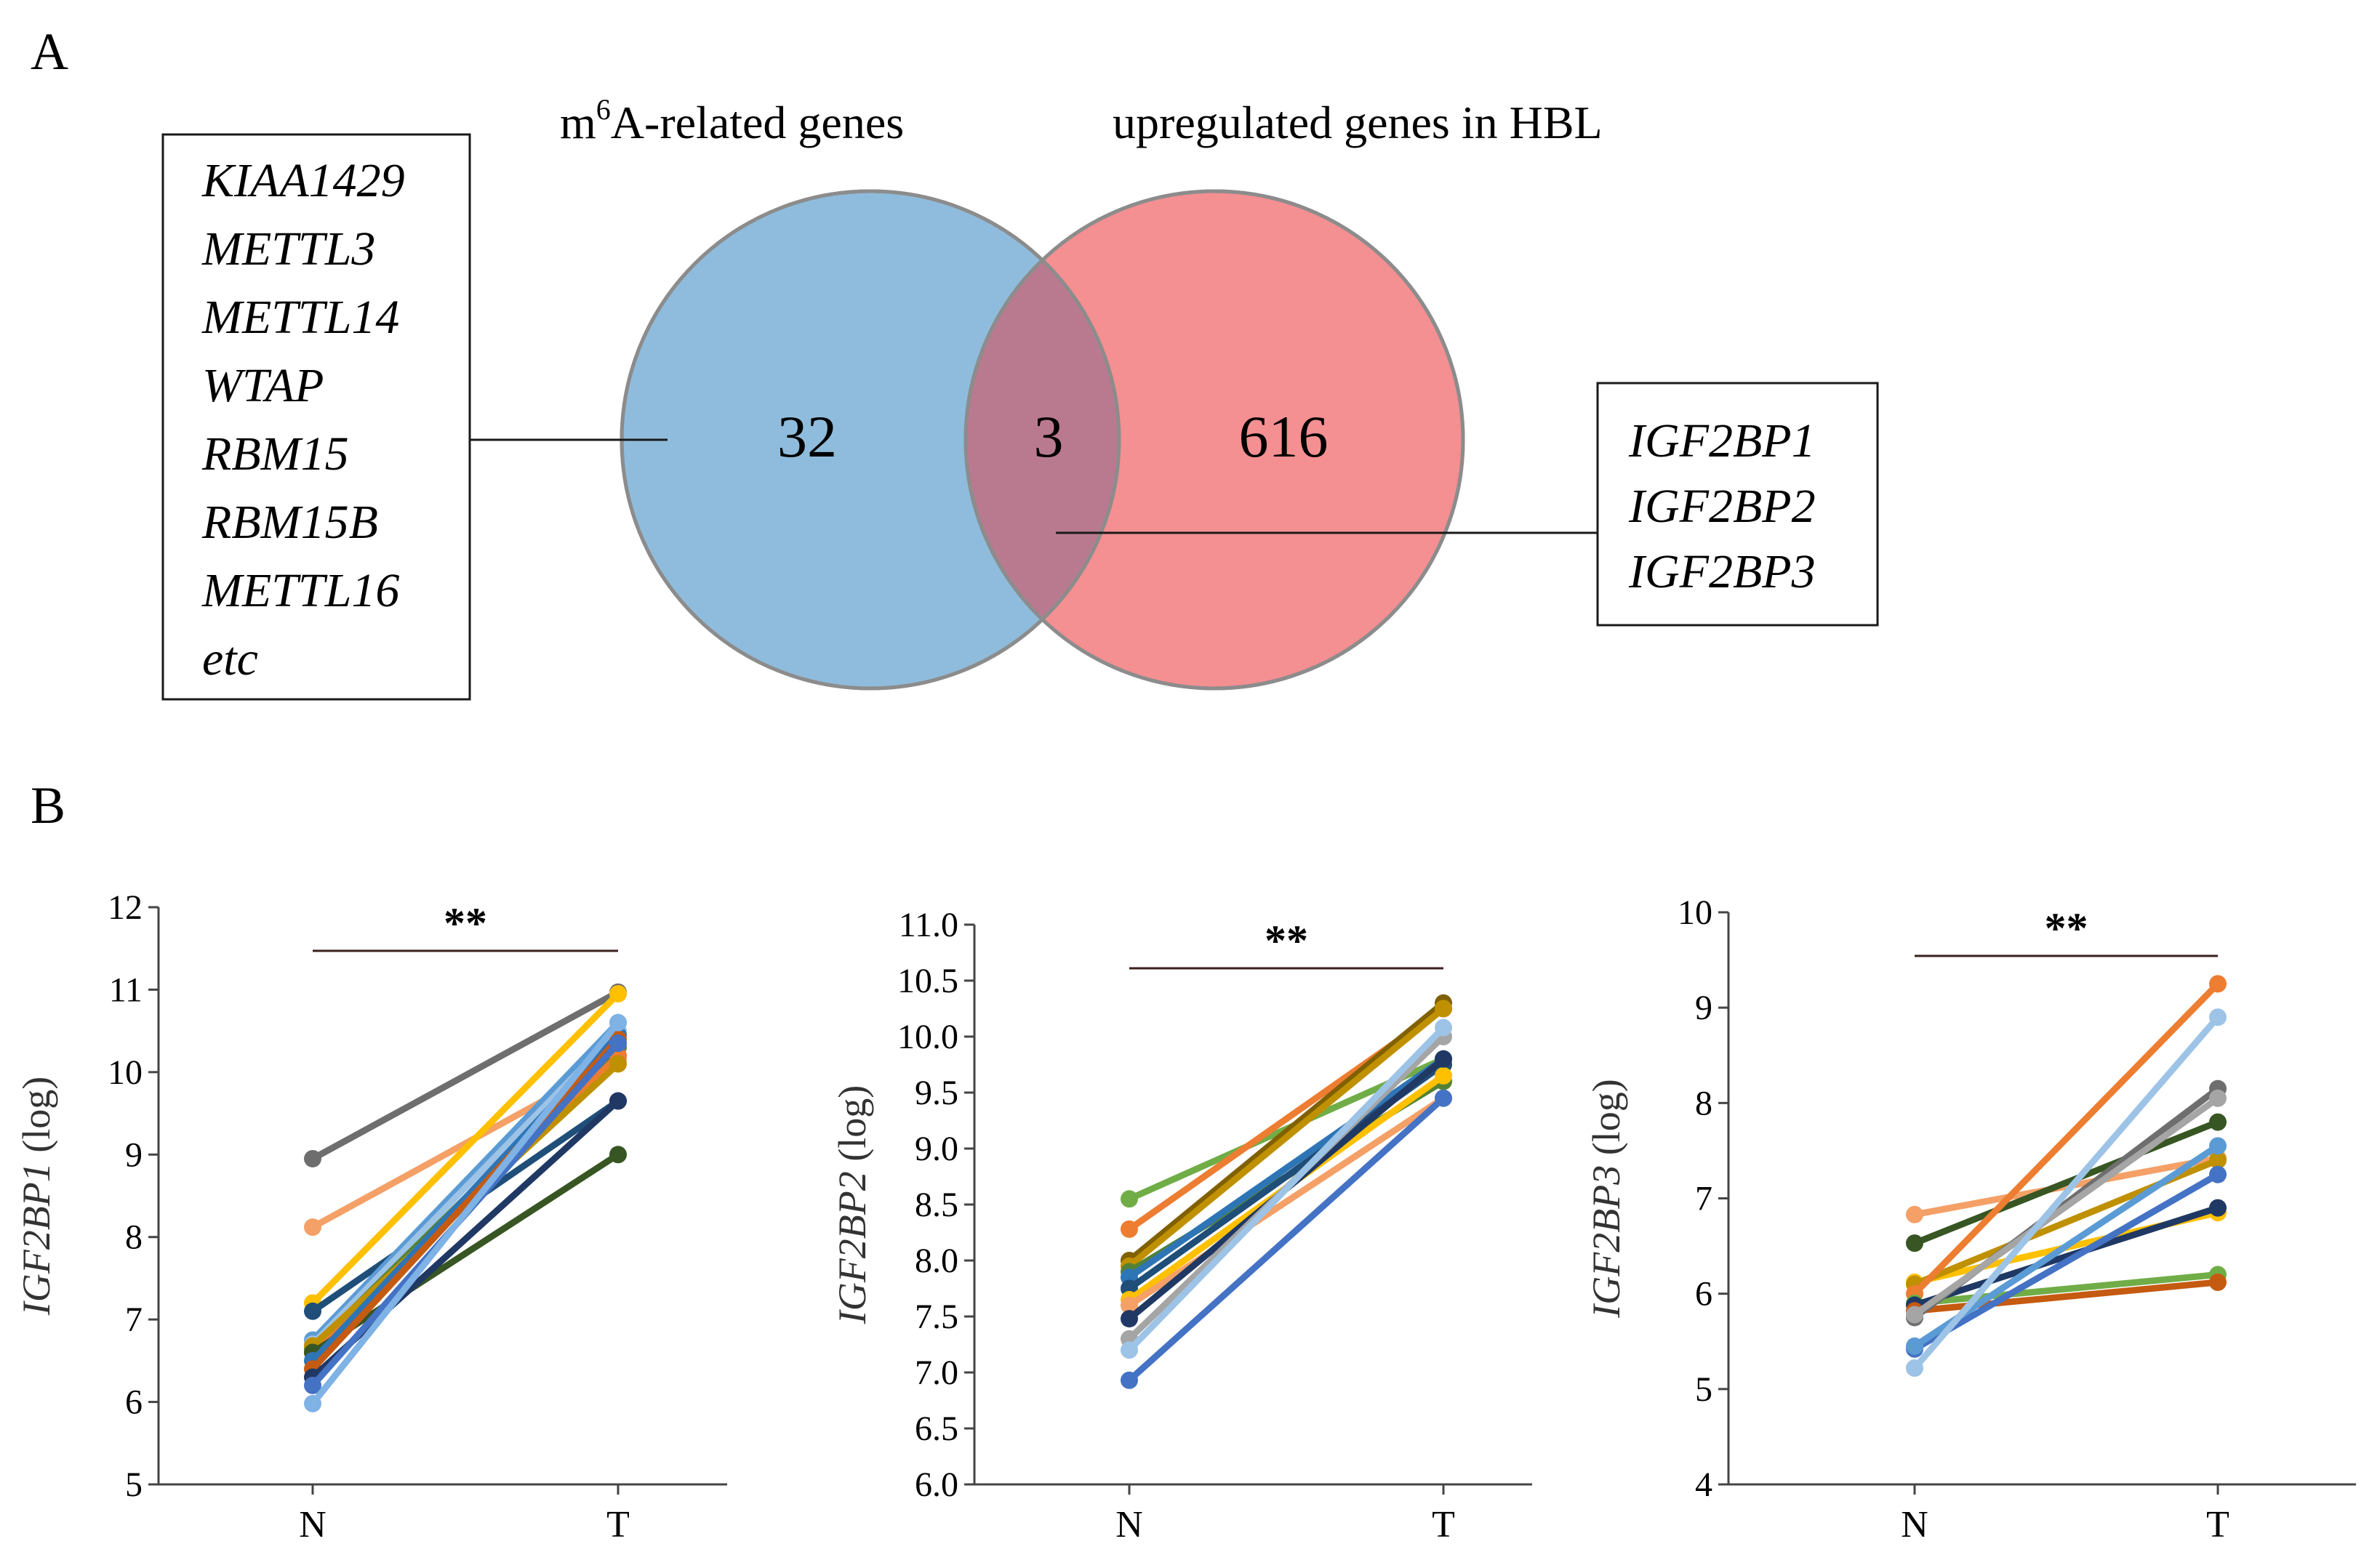  What do you see at coordinates (936, 1429) in the screenshot?
I see `y-tick-label: 6.5` at bounding box center [936, 1429].